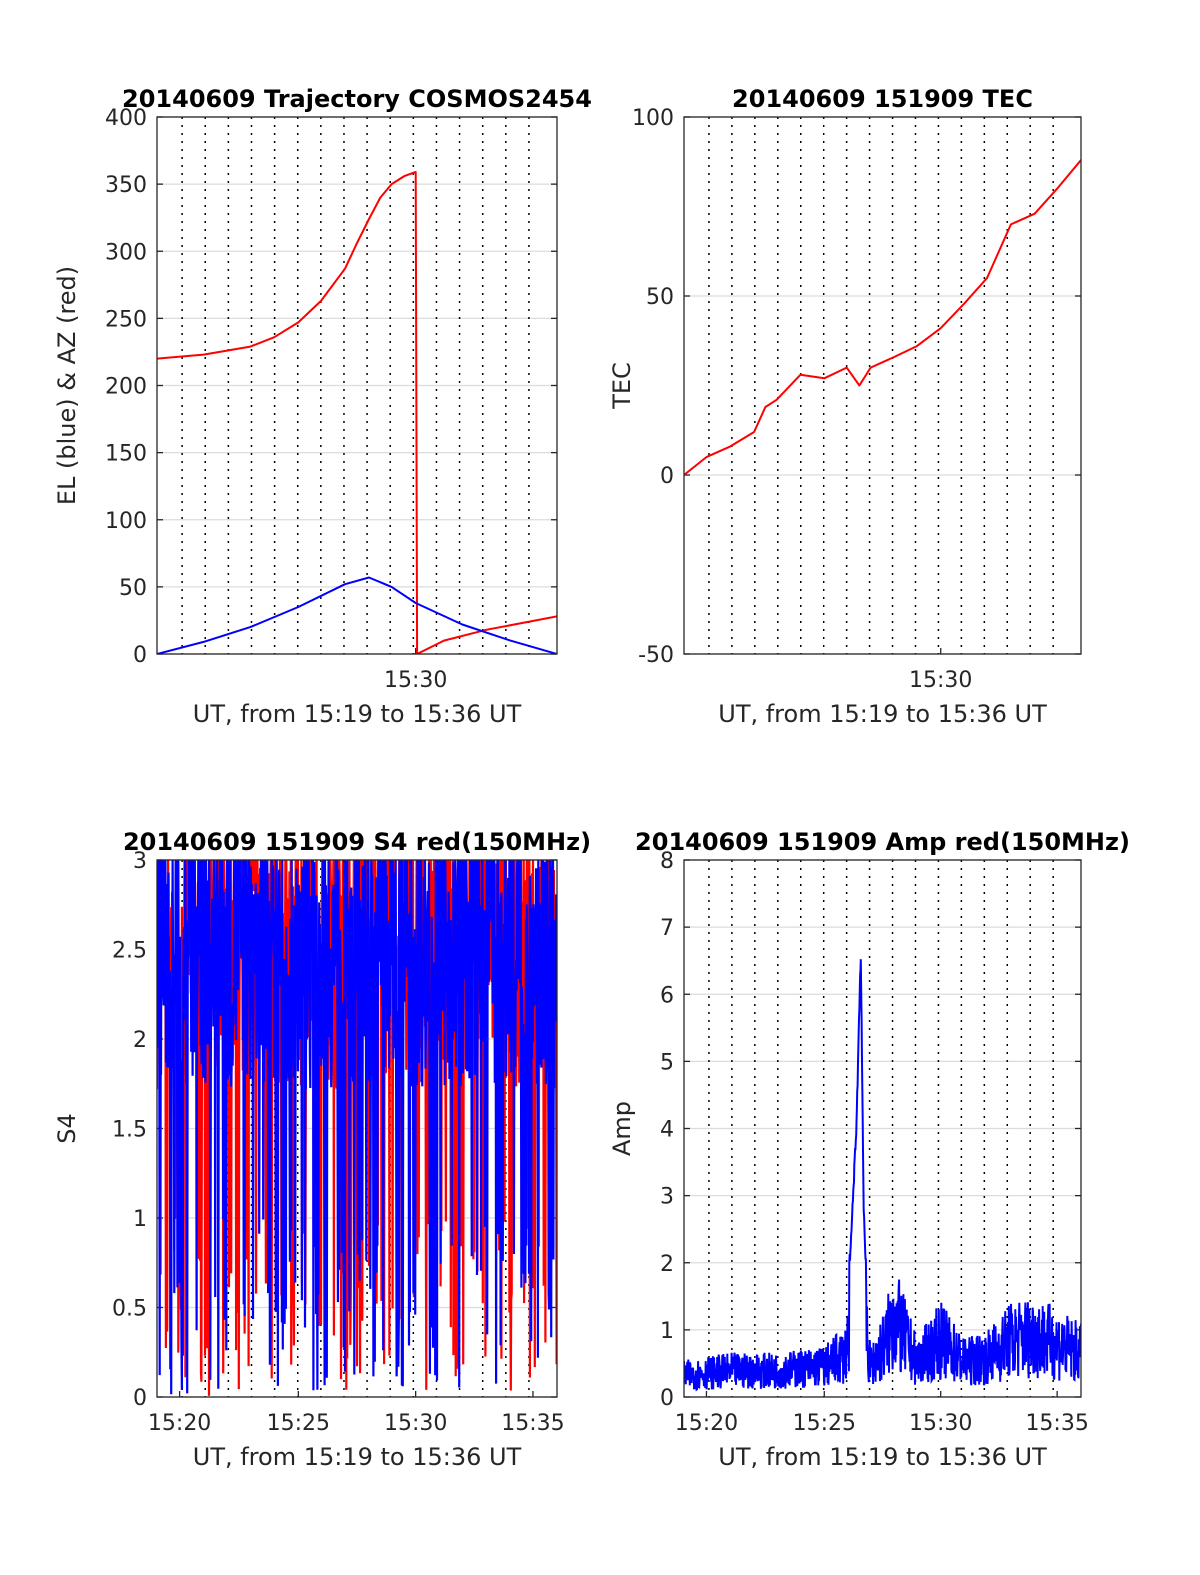 This screenshot has width=1200, height=1575. Describe the element at coordinates (67, 385) in the screenshot. I see `y-axis-label: EL (blue) & AZ (red)` at that location.